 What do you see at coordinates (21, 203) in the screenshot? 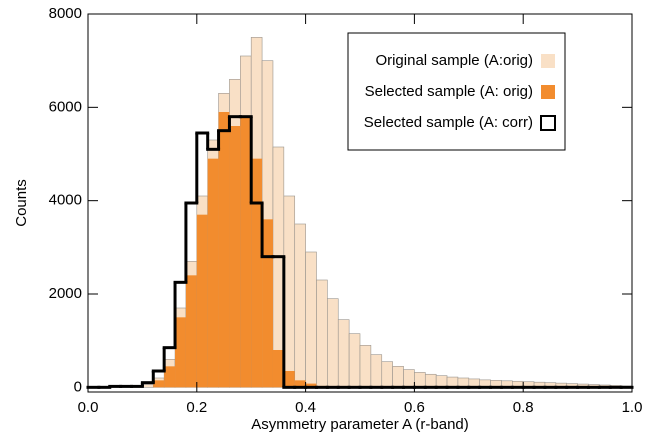
I see `y-axis-label: Counts` at bounding box center [21, 203].